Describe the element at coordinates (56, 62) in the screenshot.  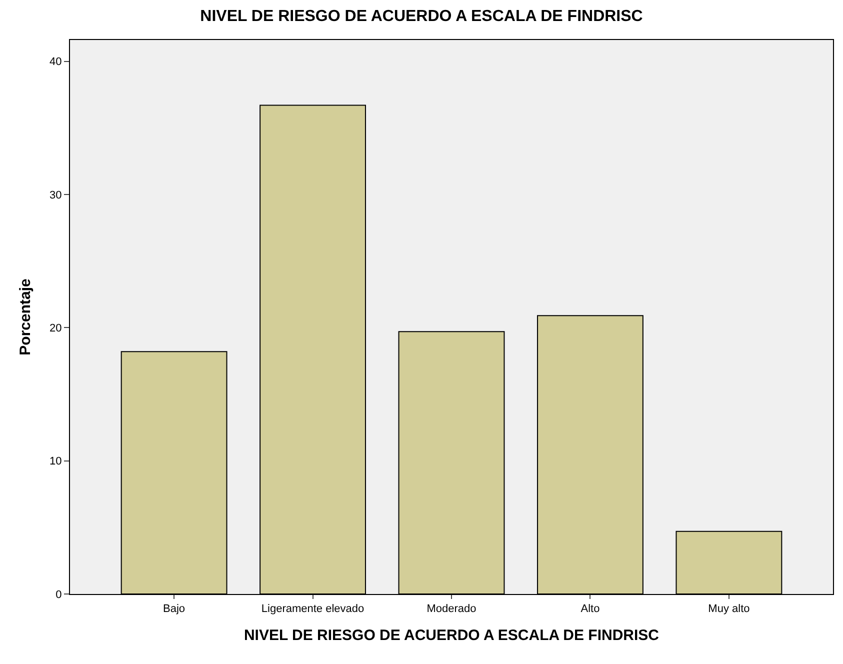
I see `y-tick-label: 40` at that location.